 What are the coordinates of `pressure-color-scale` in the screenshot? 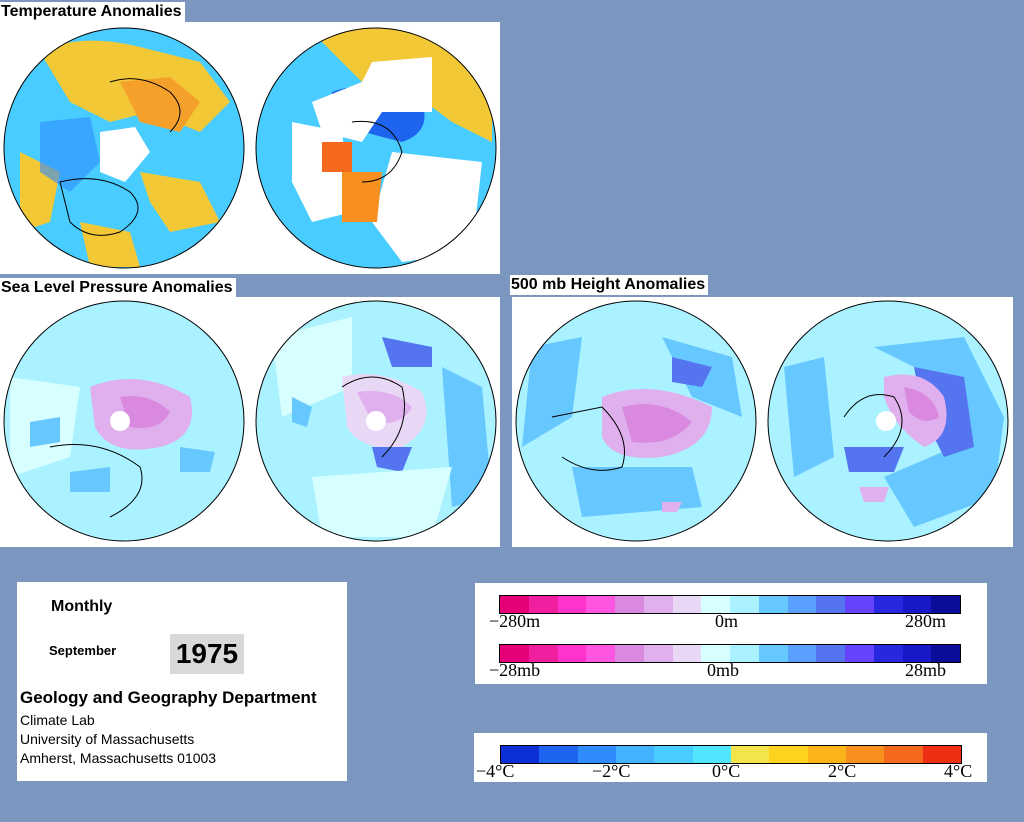 It's located at (730, 653).